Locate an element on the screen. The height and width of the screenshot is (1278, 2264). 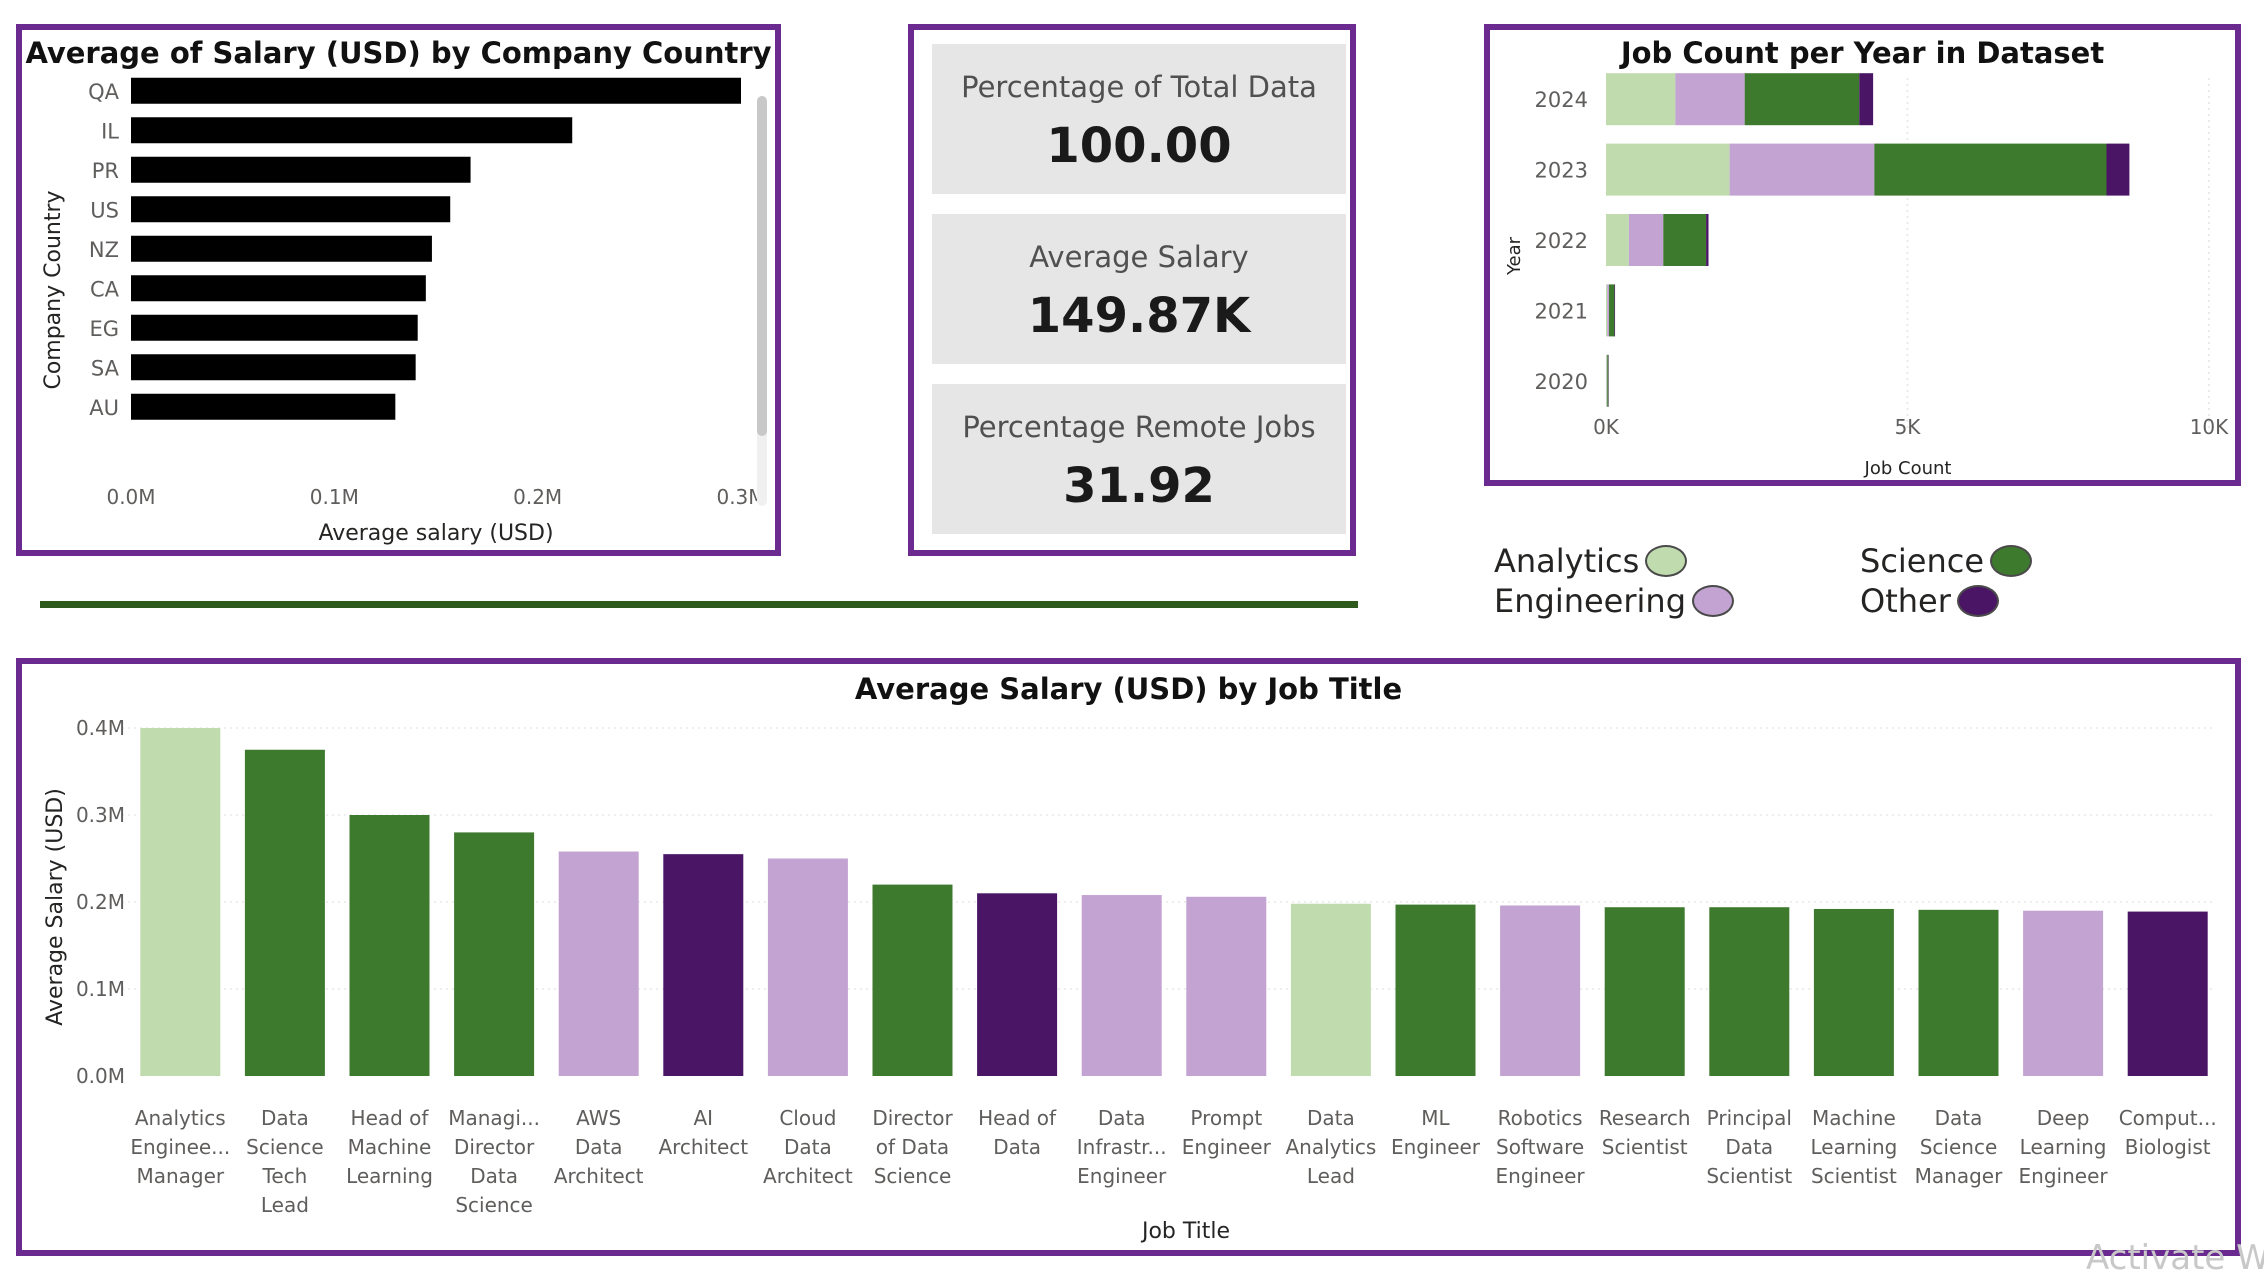
job-y-tick: 0.2M is located at coordinates (100, 902).